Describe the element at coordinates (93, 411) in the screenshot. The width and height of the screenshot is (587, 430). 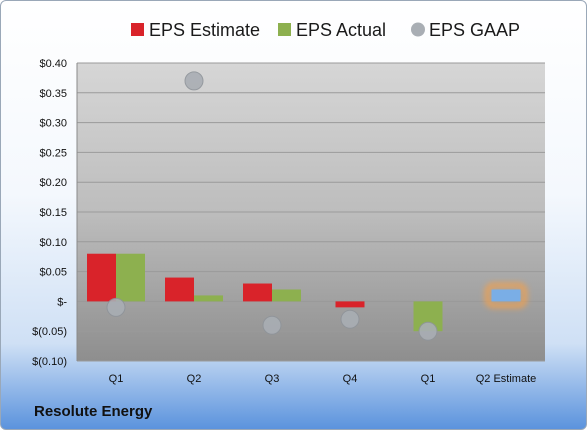
I see `company-name: Resolute Energy` at that location.